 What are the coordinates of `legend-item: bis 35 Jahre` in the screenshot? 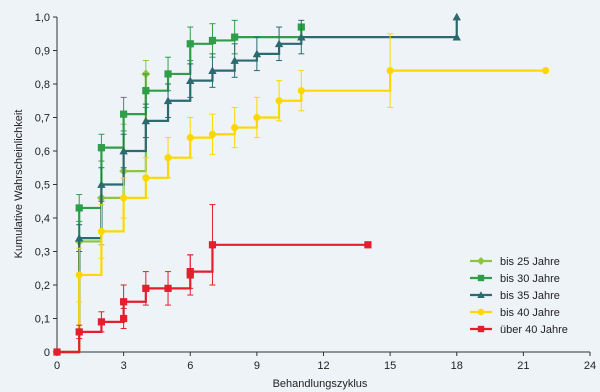 It's located at (515, 296).